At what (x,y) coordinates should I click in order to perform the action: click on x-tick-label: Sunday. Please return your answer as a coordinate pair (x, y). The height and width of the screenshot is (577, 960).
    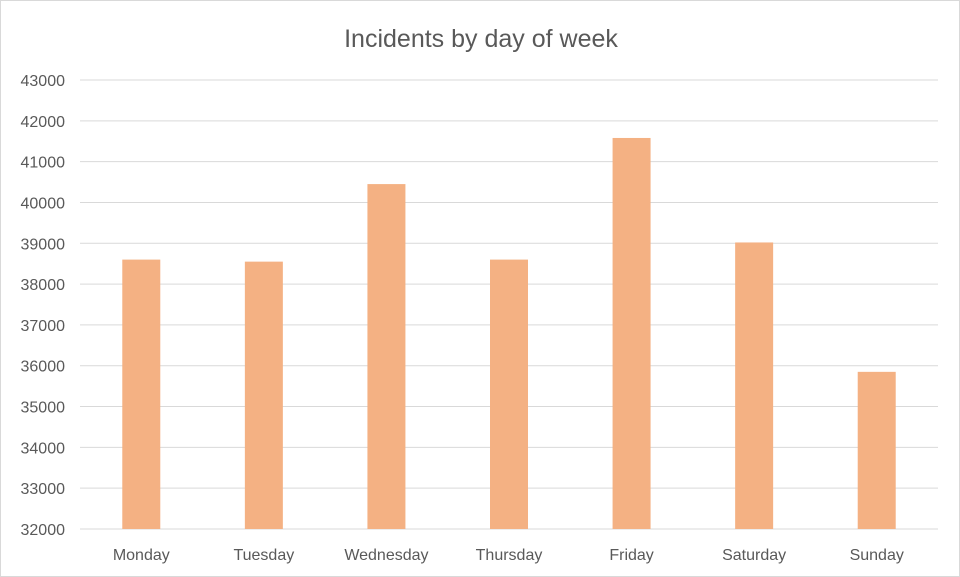
    Looking at the image, I should click on (877, 555).